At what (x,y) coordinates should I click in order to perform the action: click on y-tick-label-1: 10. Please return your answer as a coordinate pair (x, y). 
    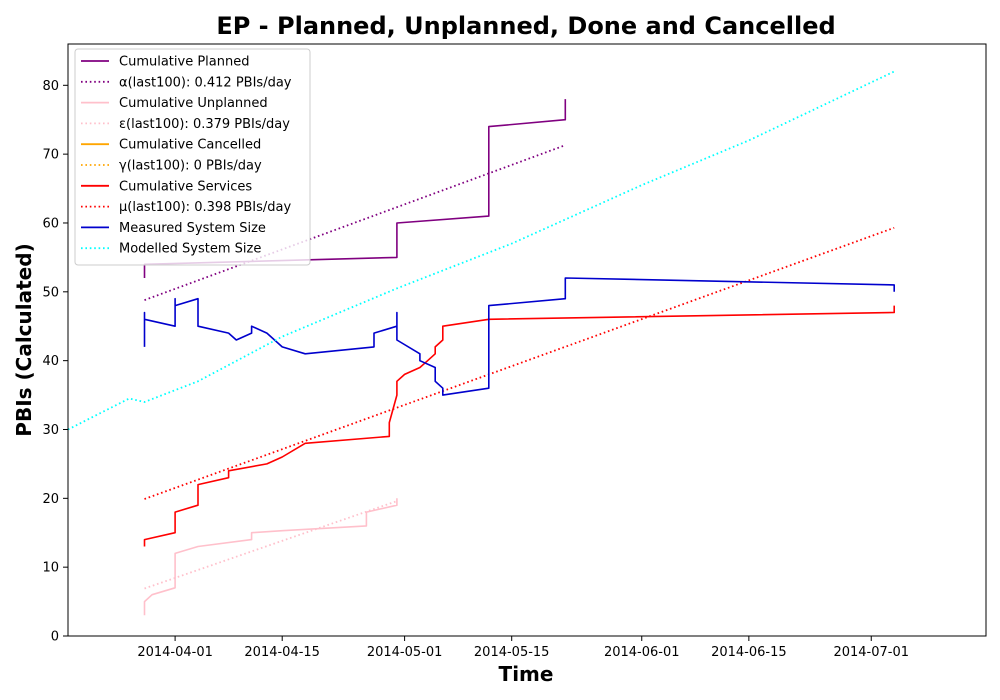
    Looking at the image, I should click on (50, 568).